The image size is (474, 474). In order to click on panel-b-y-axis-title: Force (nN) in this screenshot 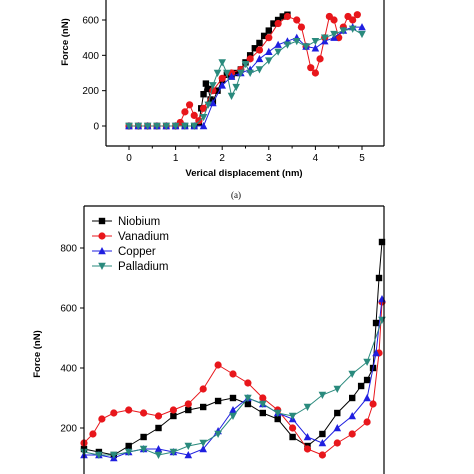, I will do `click(37, 354)`.